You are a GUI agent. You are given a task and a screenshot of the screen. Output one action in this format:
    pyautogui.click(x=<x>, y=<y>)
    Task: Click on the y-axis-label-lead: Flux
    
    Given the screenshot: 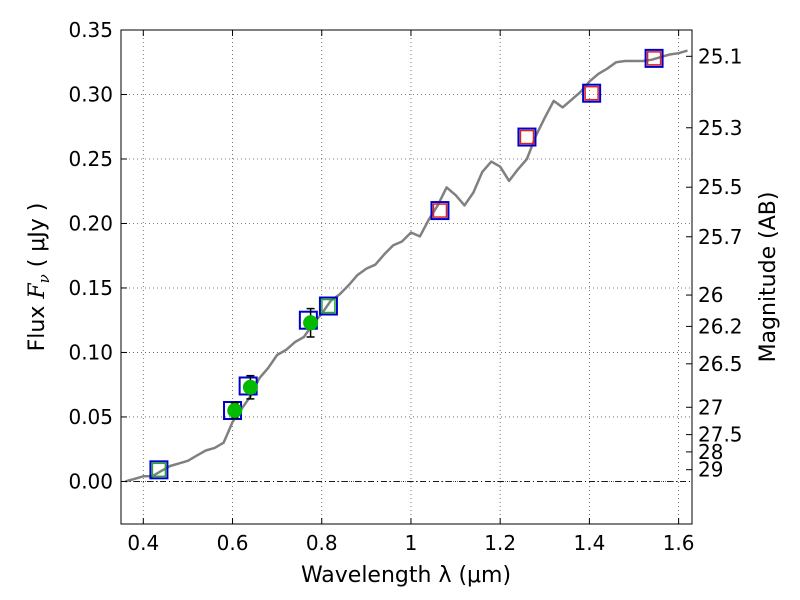 What is the action you would take?
    pyautogui.click(x=37, y=325)
    